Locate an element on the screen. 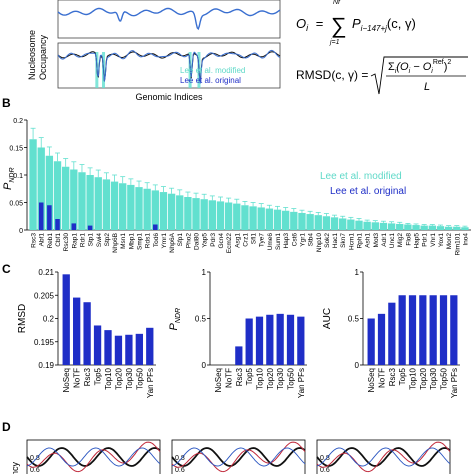 This screenshot has height=474, width=474. oi-term-args: (c, γ) is located at coordinates (401, 23).